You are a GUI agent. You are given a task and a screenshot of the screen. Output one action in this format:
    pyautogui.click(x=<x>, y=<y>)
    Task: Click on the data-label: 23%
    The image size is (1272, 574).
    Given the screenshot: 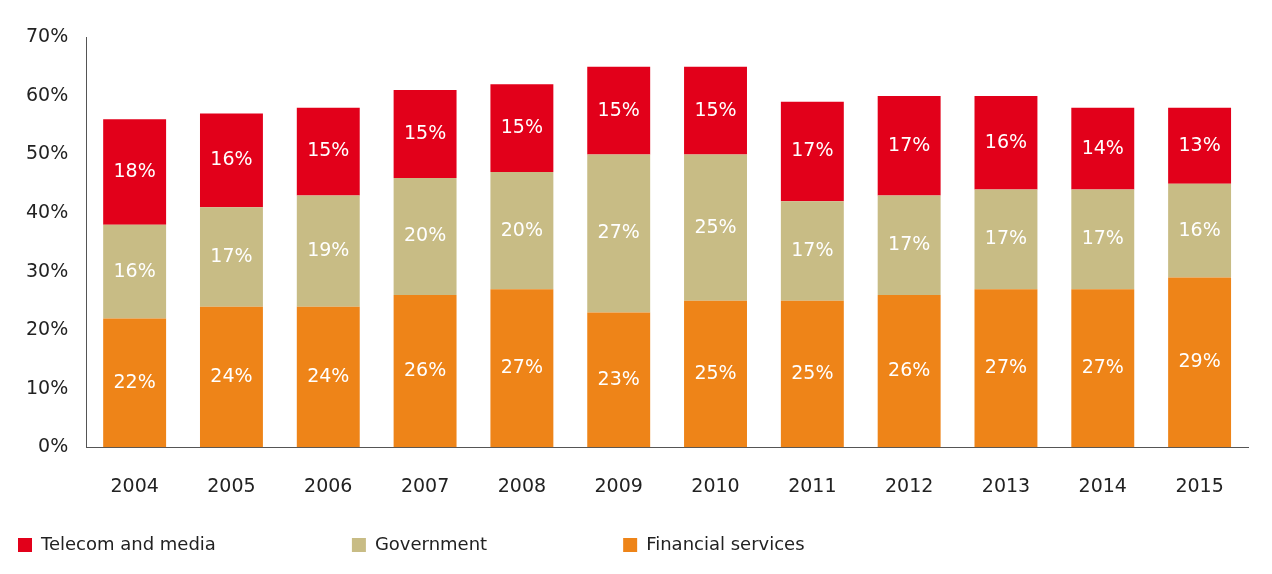 What is the action you would take?
    pyautogui.click(x=618, y=377)
    